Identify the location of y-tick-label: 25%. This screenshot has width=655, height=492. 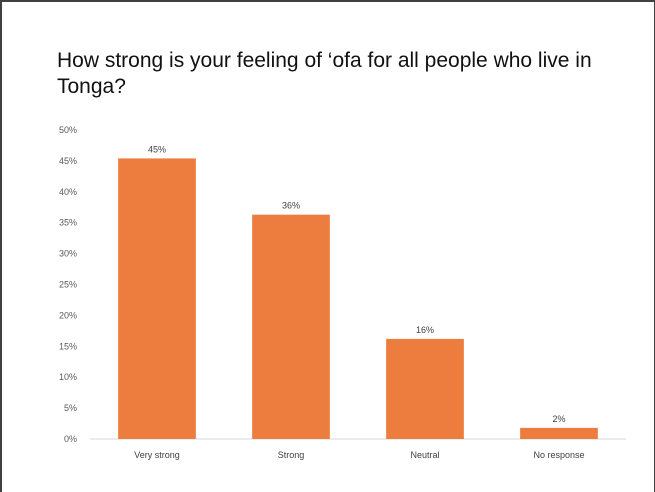
(68, 285).